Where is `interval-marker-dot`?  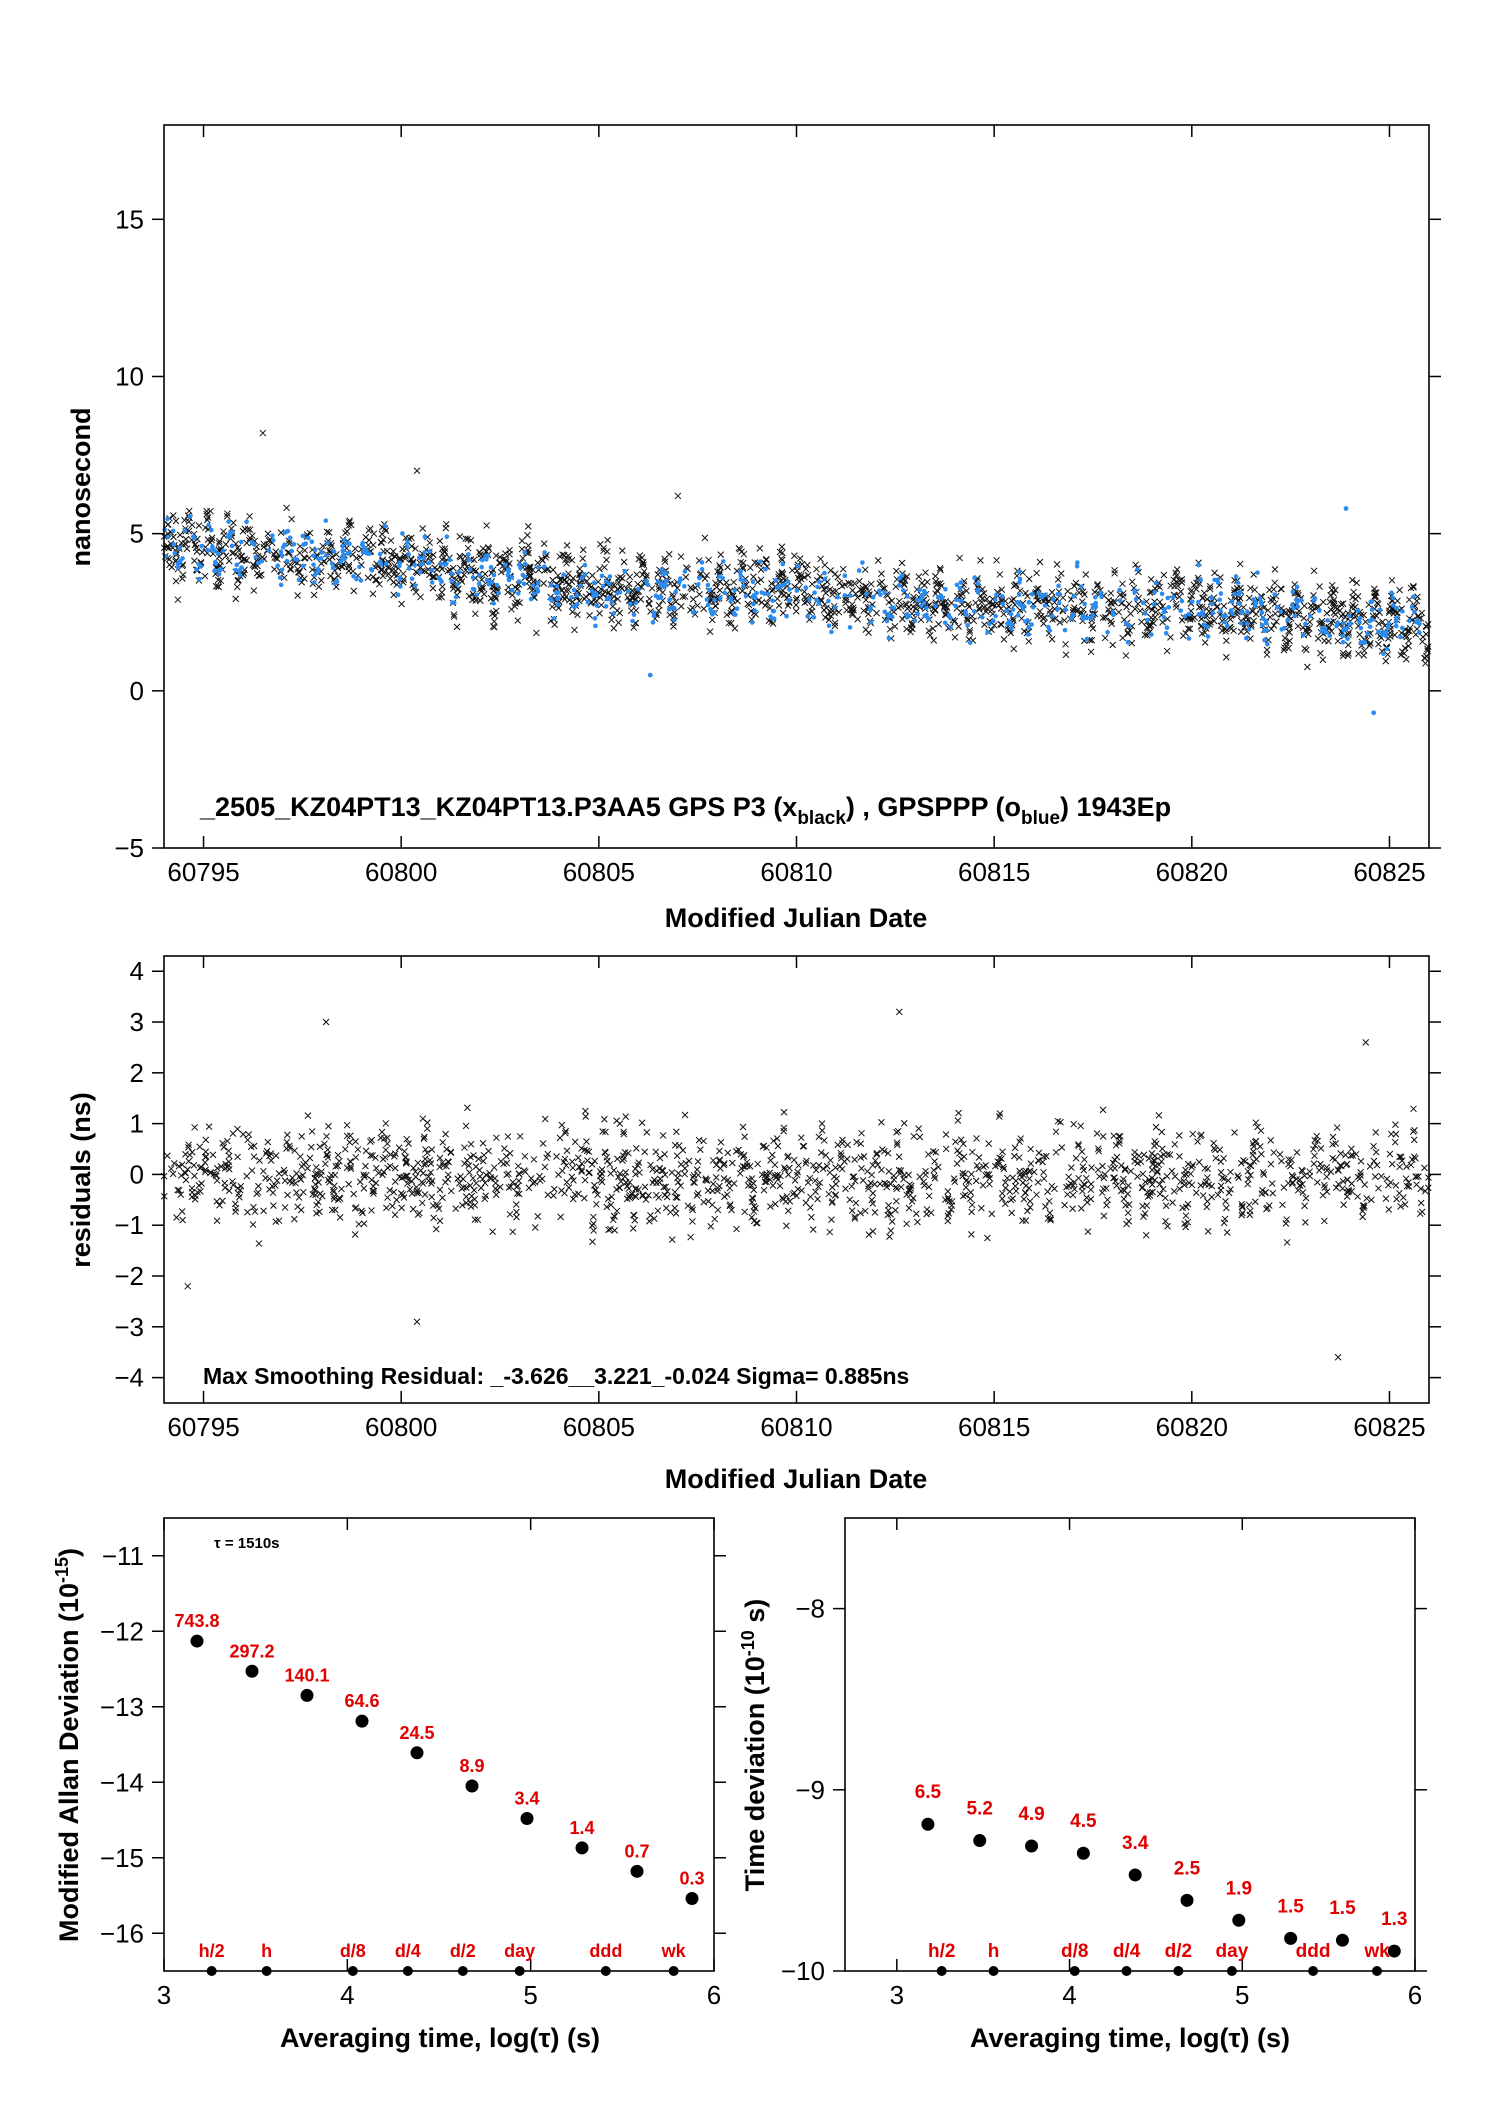
interval-marker-dot is located at coordinates (1377, 1971).